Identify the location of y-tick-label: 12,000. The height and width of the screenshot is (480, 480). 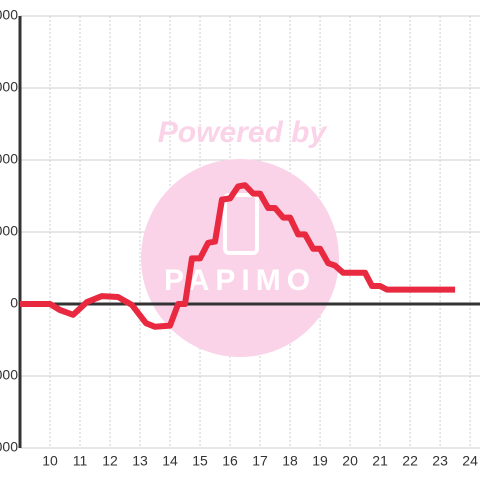
(9, 15).